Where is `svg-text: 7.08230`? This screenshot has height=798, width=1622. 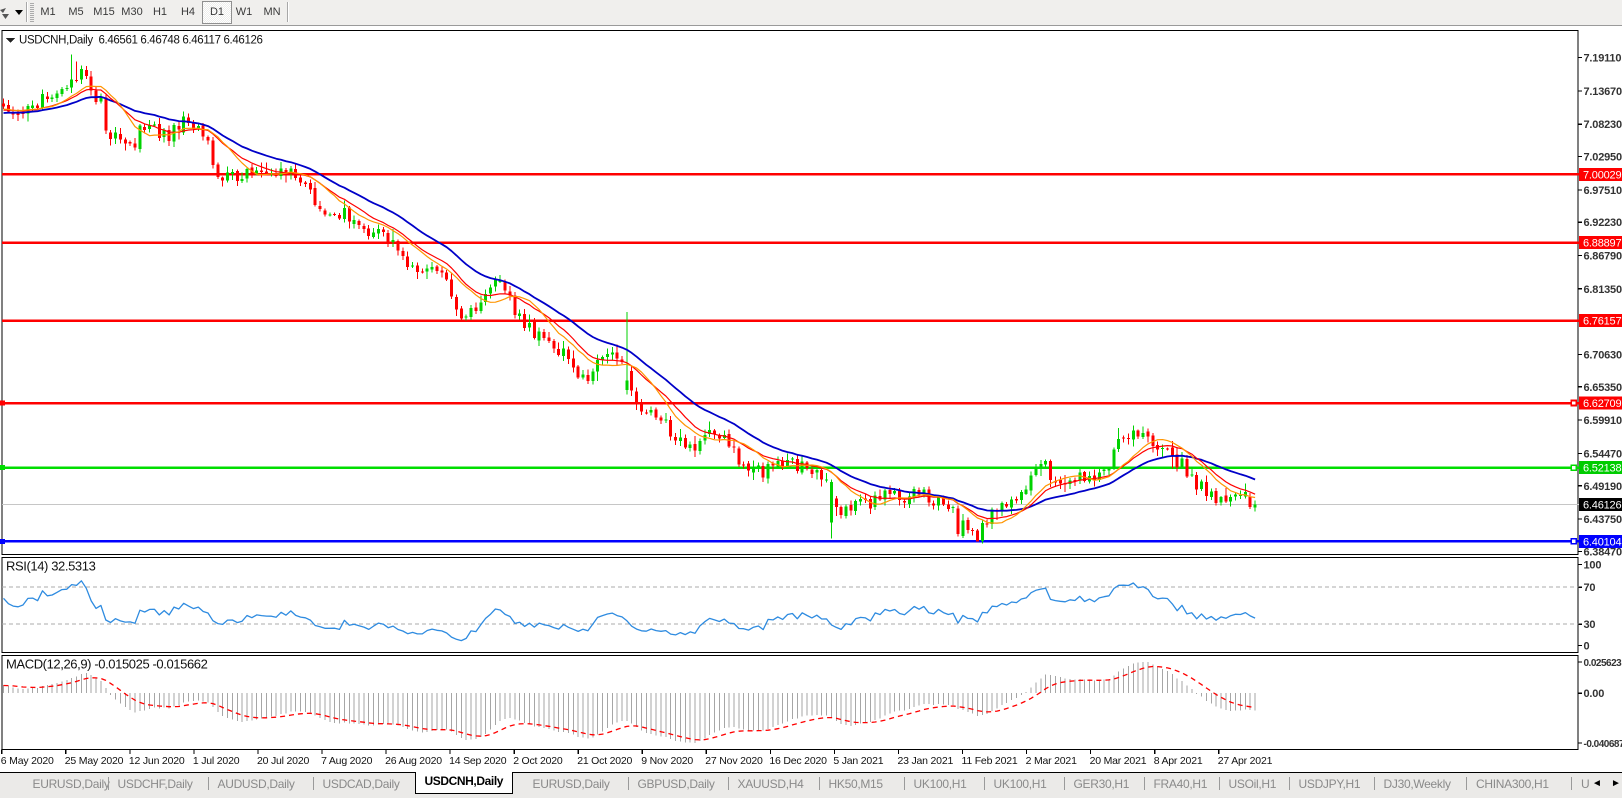 svg-text: 7.08230 is located at coordinates (1603, 125).